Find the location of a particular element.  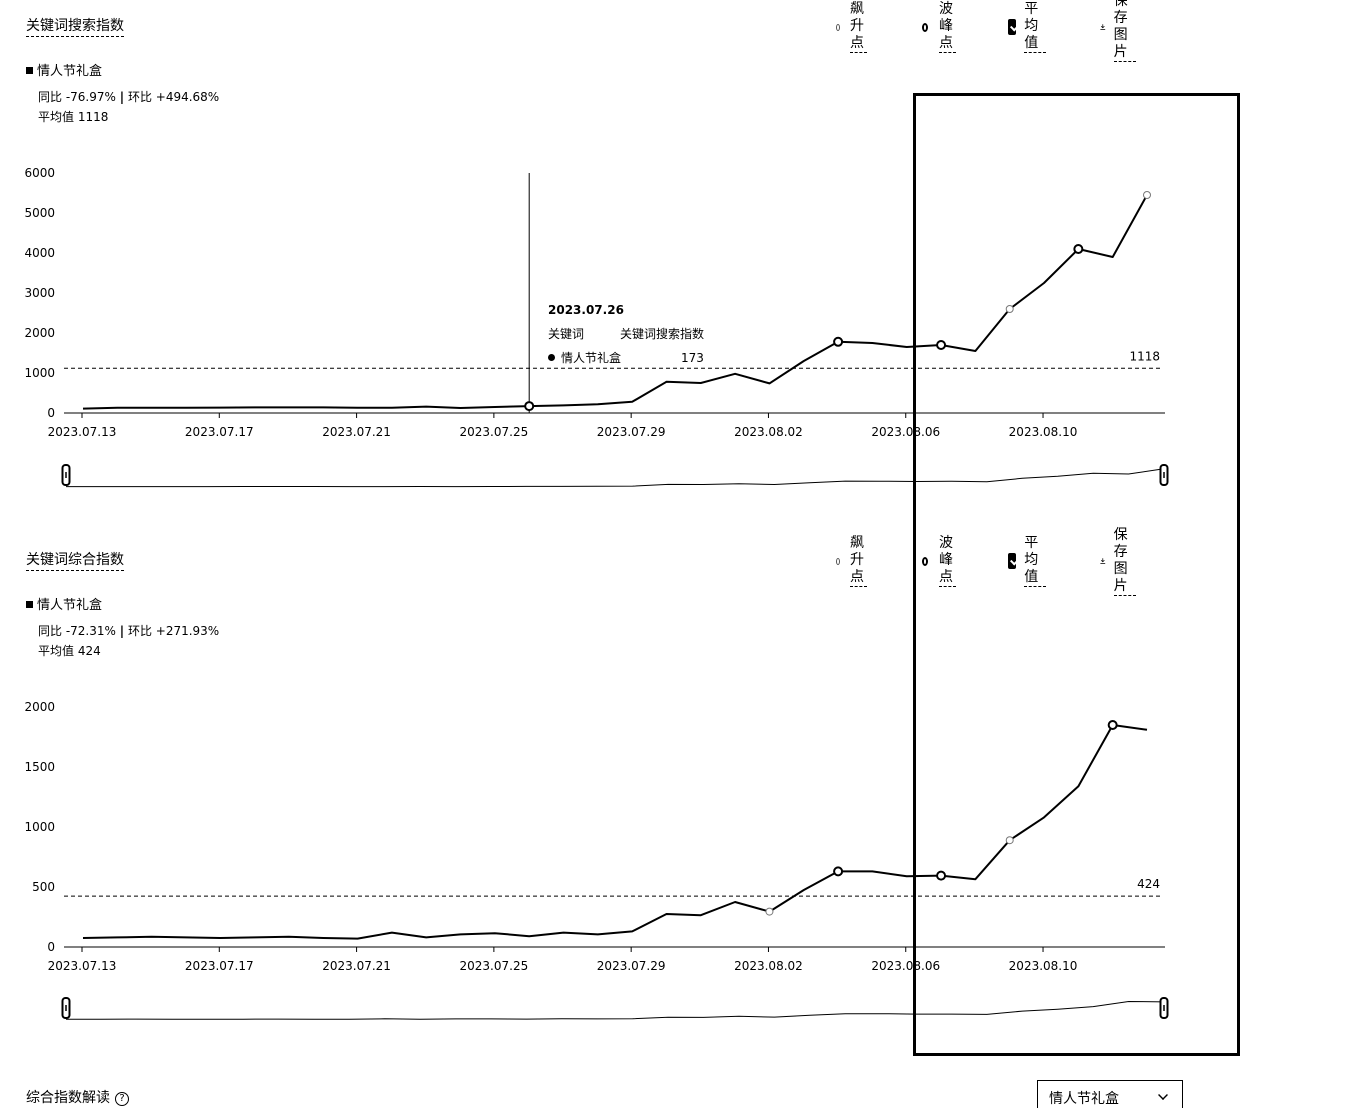

average-label: 1118 is located at coordinates (1144, 356).